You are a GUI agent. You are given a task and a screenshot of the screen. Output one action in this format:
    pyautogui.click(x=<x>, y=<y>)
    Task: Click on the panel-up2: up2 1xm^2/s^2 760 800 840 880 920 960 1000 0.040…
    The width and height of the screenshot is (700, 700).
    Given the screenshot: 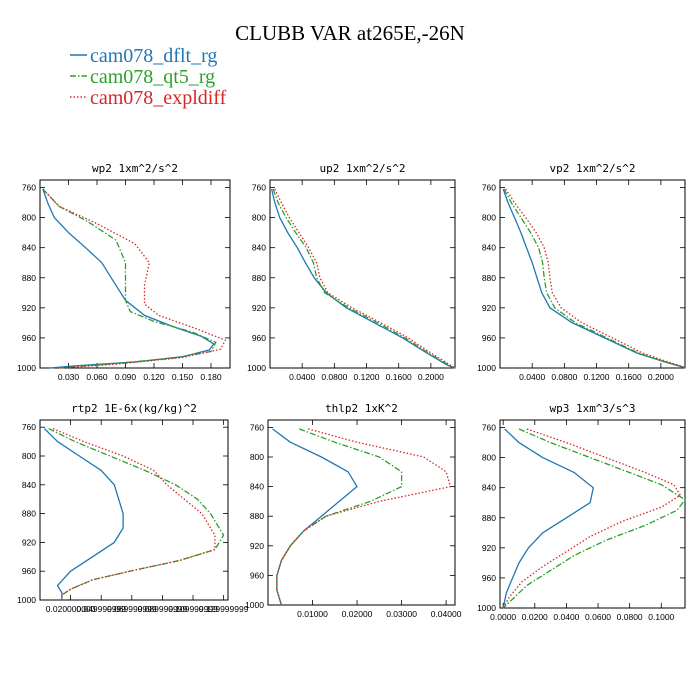 What is the action you would take?
    pyautogui.click(x=351, y=272)
    